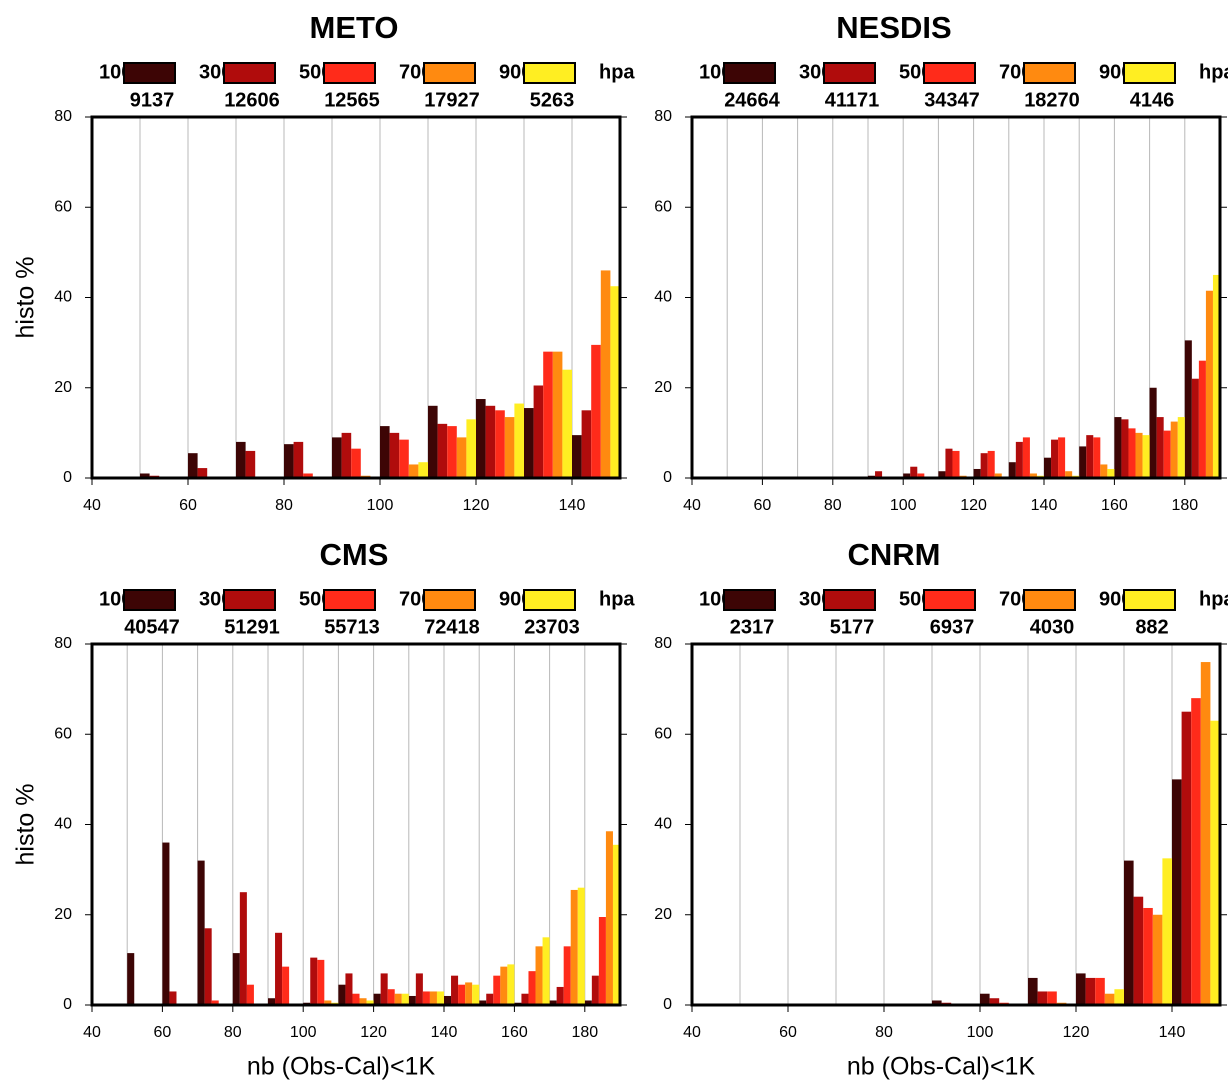 This screenshot has height=1082, width=1228. What do you see at coordinates (63, 914) in the screenshot?
I see `y-tick-label: 20` at bounding box center [63, 914].